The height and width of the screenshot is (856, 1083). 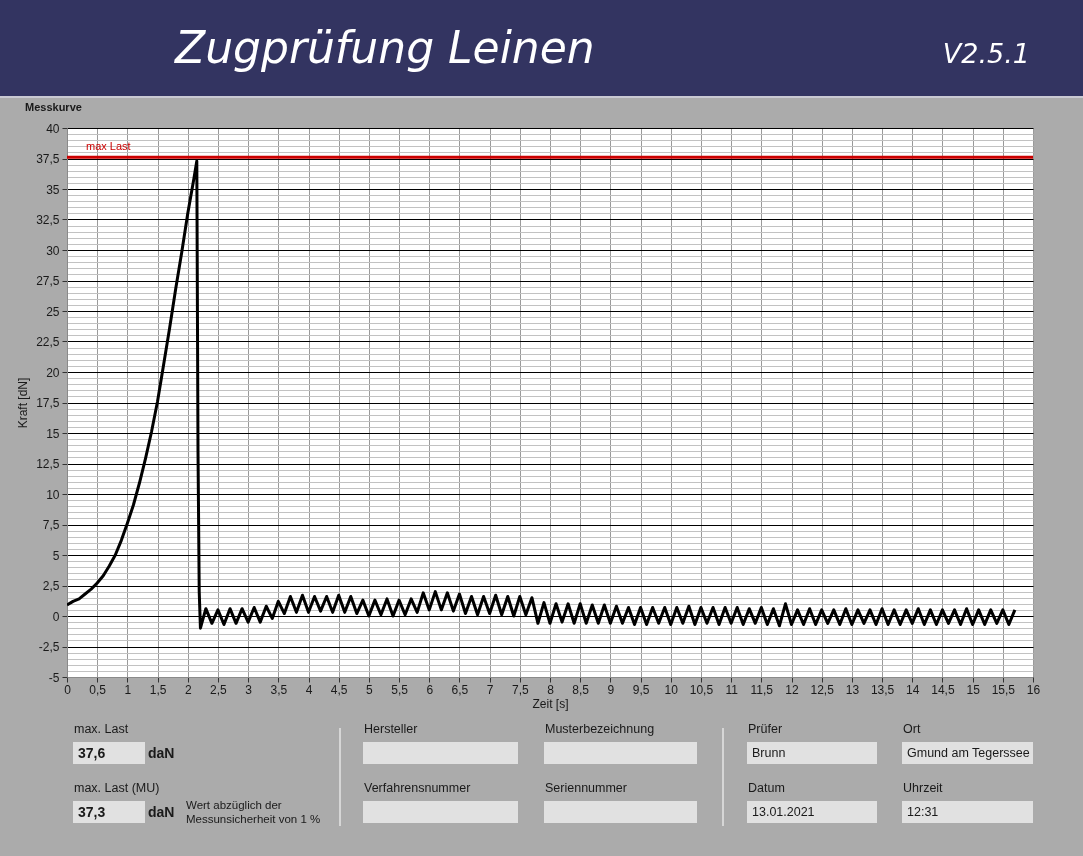 What do you see at coordinates (56, 616) in the screenshot?
I see `y-tick-label: 0` at bounding box center [56, 616].